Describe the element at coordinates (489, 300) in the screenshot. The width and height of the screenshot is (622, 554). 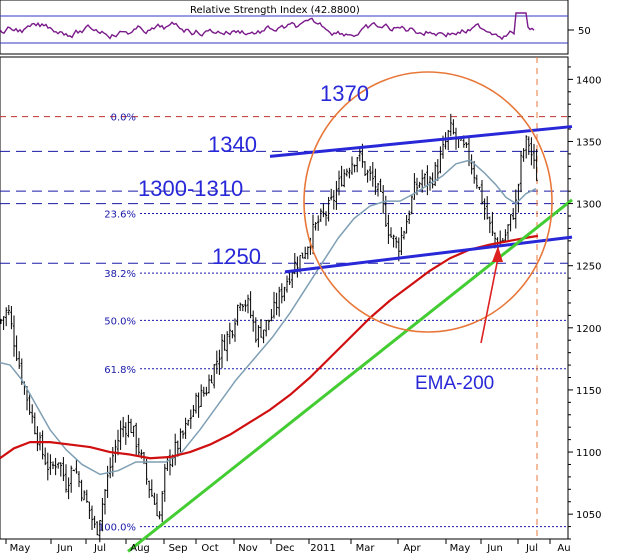
I see `ema-arrow-shaft` at that location.